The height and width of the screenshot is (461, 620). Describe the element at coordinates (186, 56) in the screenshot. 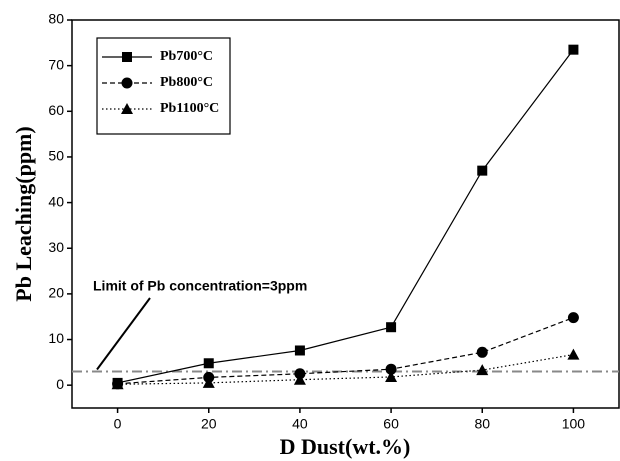

I see `legend-label: Pb700°C` at that location.